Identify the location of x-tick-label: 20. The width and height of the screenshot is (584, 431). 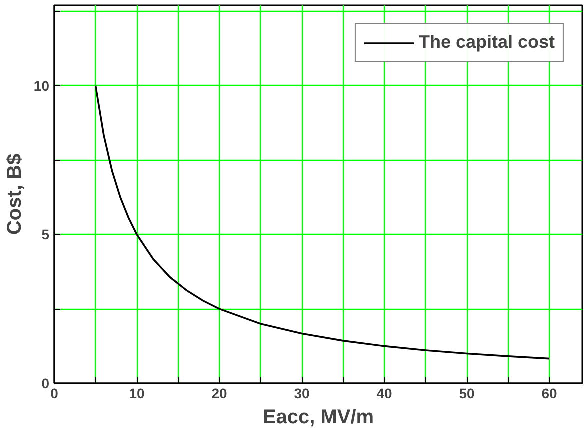
(220, 394).